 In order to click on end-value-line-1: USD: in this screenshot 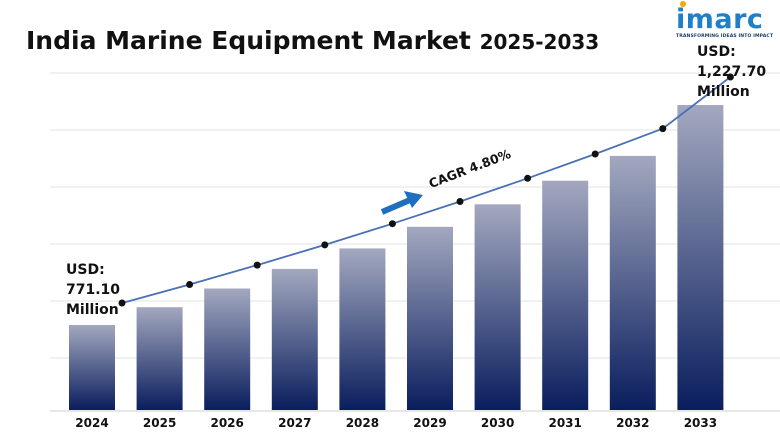, I will do `click(716, 52)`.